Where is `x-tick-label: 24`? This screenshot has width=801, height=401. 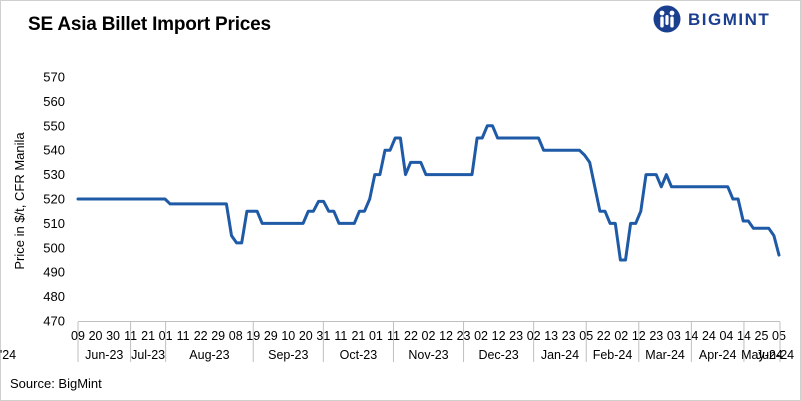 x-tick-label: 24 is located at coordinates (709, 336).